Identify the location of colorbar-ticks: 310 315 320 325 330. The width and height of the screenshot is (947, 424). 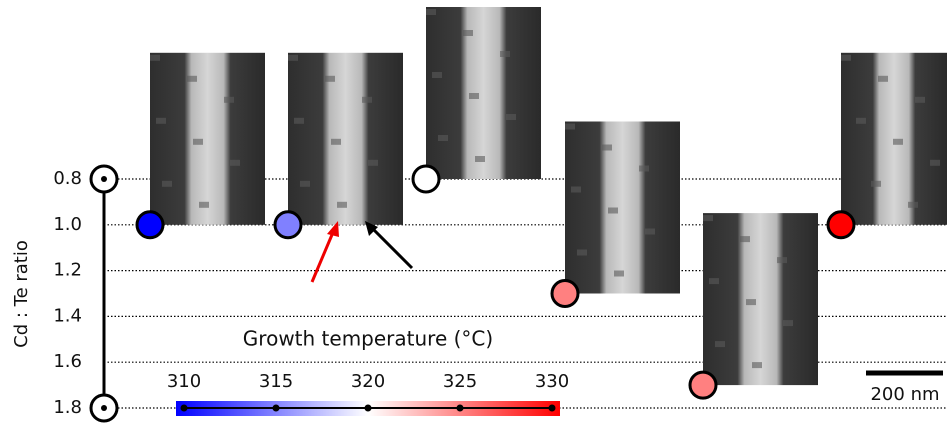
(368, 391).